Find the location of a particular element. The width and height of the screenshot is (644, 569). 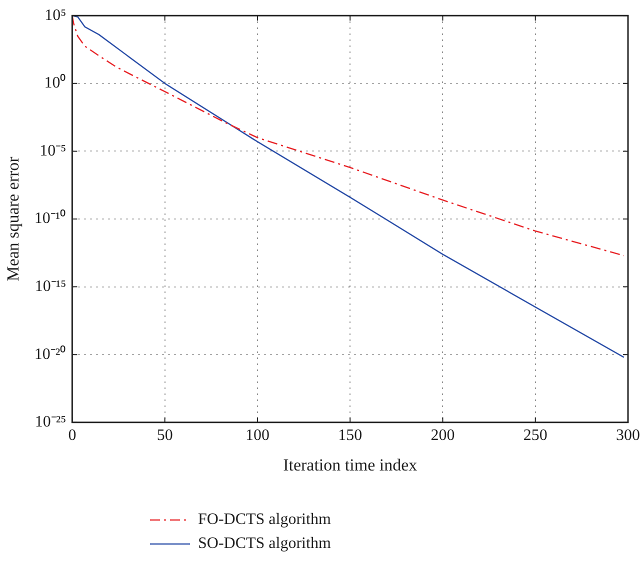

x-tick-label: 50 is located at coordinates (164, 435).